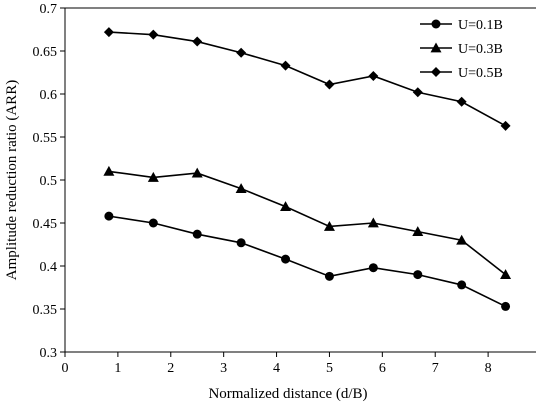 The height and width of the screenshot is (406, 536). I want to click on x-axis-label: Normalized distance (d/B), so click(287, 394).